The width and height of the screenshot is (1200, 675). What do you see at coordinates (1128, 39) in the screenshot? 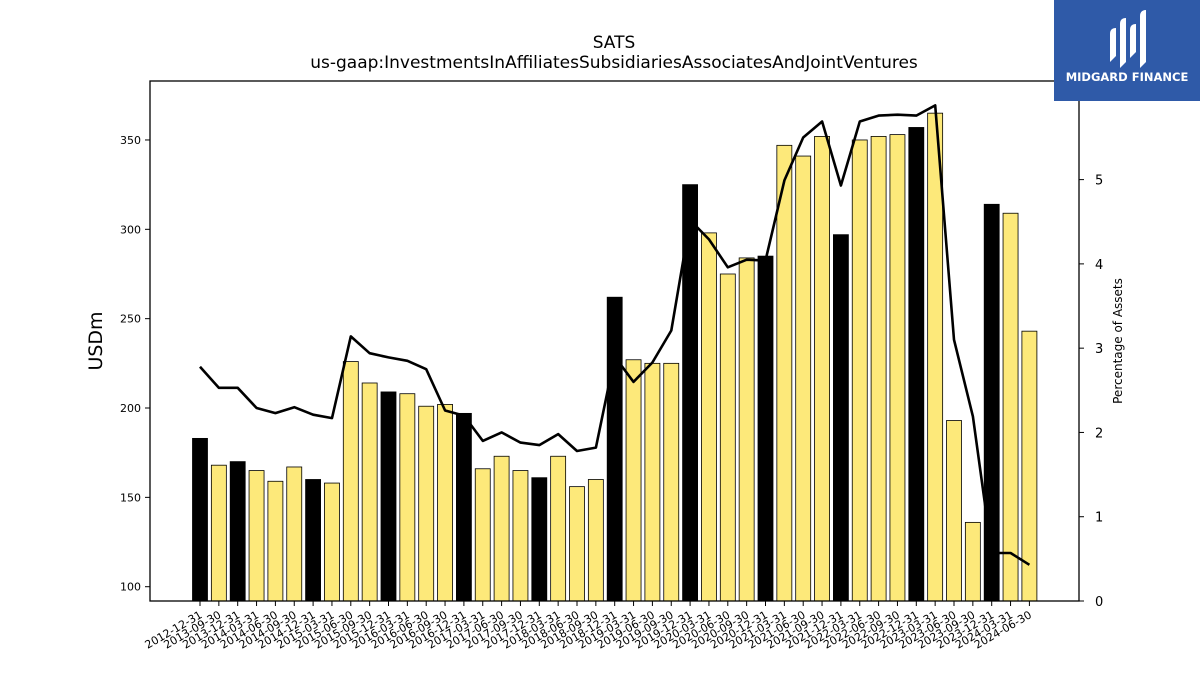
I see `midgard-logo-icon` at bounding box center [1128, 39].